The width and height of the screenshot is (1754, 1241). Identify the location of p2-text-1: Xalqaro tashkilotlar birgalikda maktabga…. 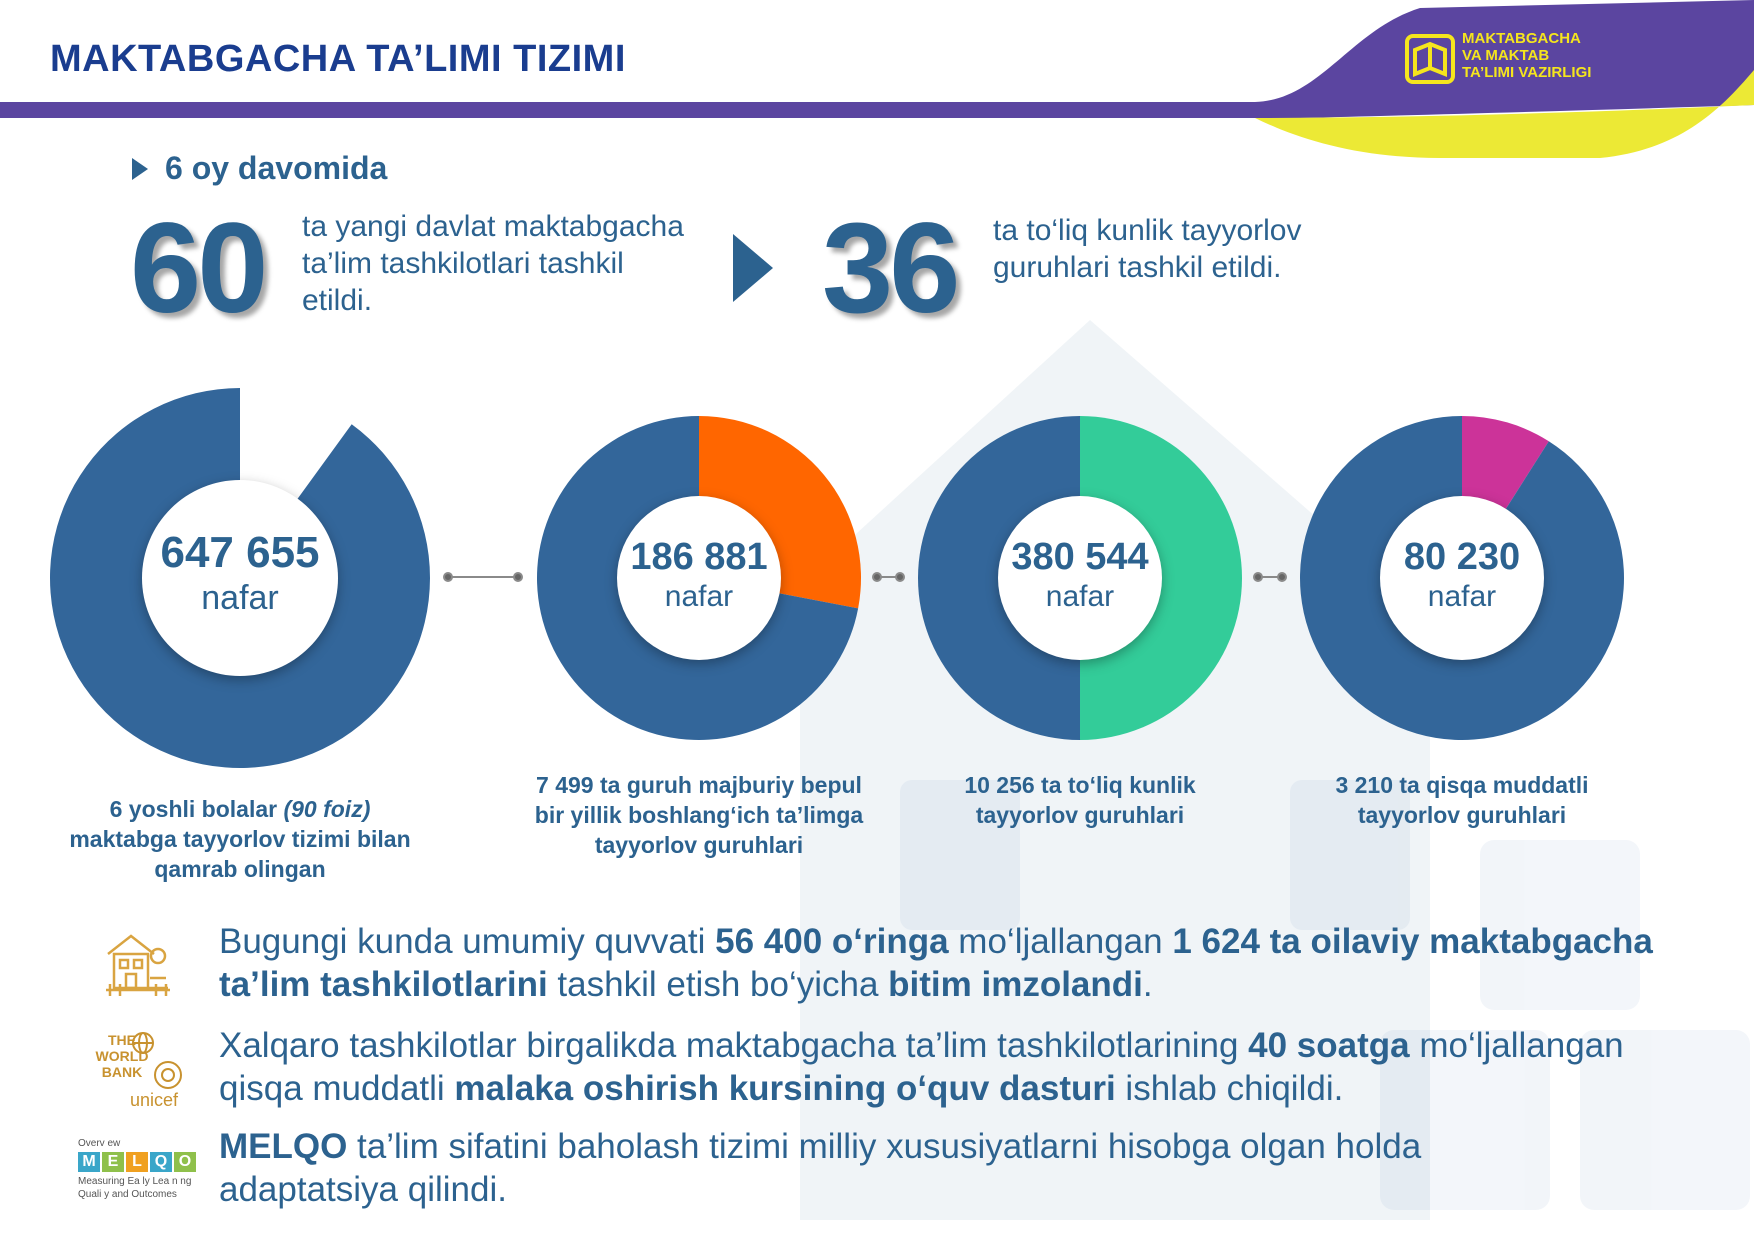
(734, 1045).